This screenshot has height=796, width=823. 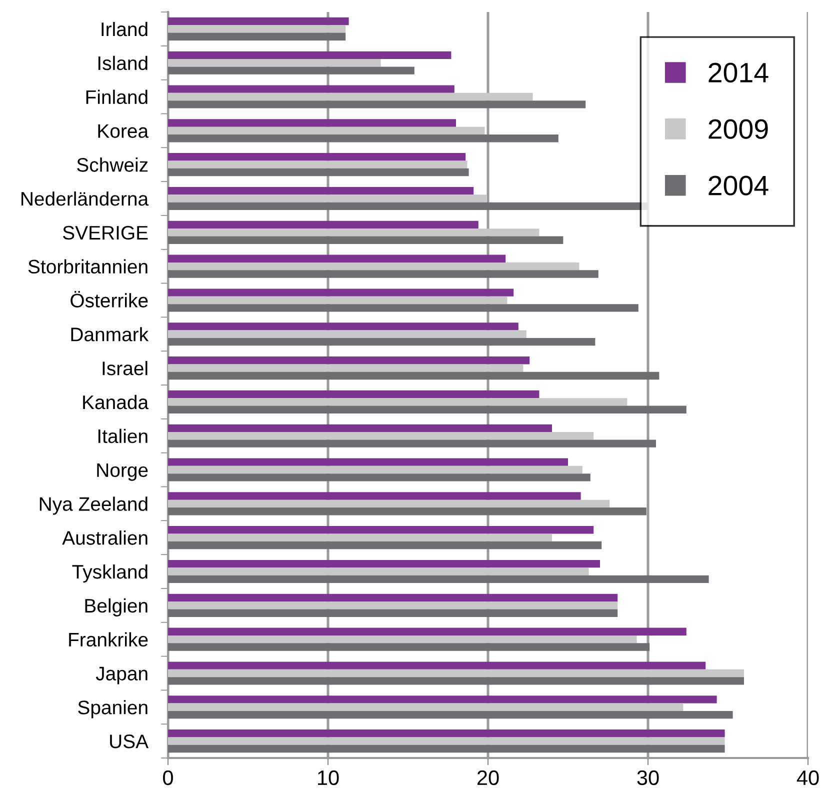 What do you see at coordinates (110, 334) in the screenshot?
I see `y-tick-label: Danmark` at bounding box center [110, 334].